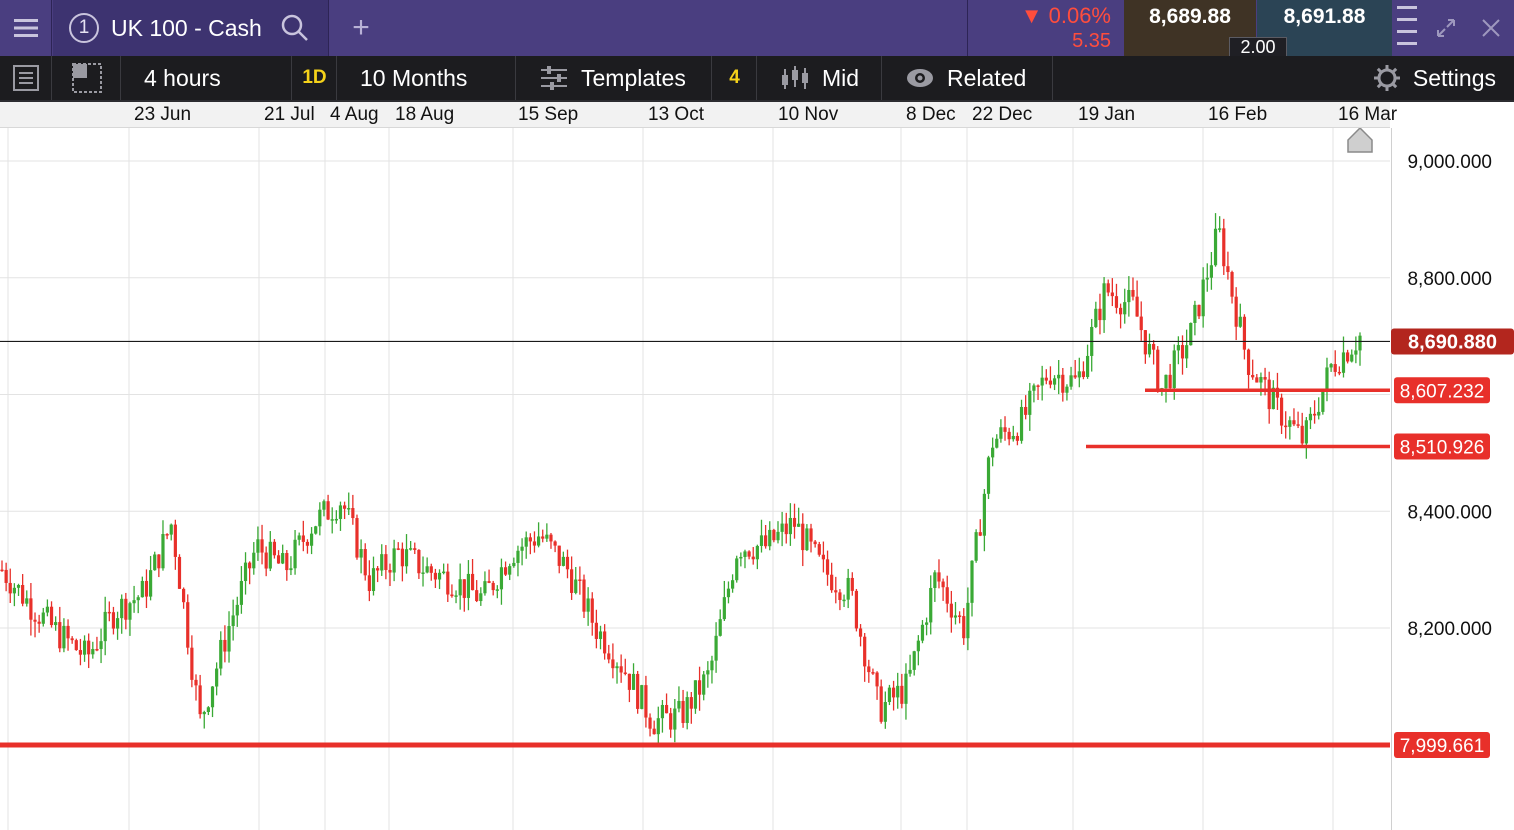 This screenshot has height=830, width=1514. What do you see at coordinates (26, 78) in the screenshot?
I see `watchlist-button` at bounding box center [26, 78].